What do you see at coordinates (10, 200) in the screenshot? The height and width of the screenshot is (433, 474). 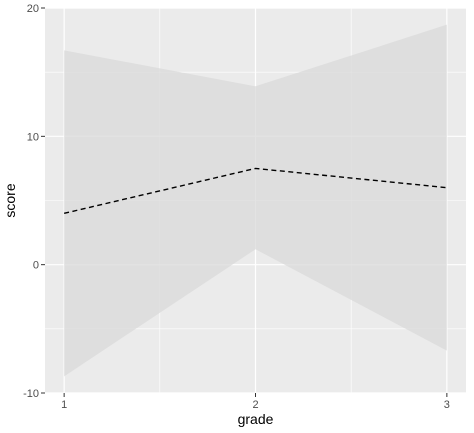 I see `y-axis-title: score` at bounding box center [10, 200].